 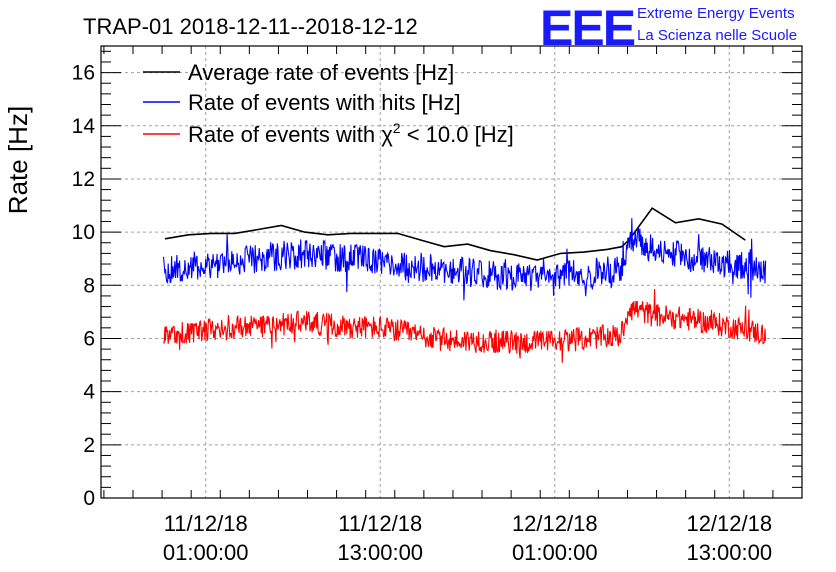 I want to click on y-tick-label-4: 4, so click(x=89, y=392).